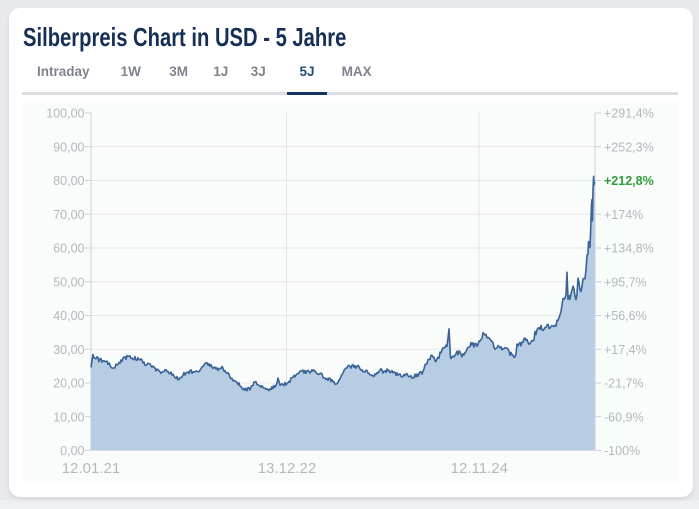  I want to click on svg-text: 12.01.21, so click(91, 468).